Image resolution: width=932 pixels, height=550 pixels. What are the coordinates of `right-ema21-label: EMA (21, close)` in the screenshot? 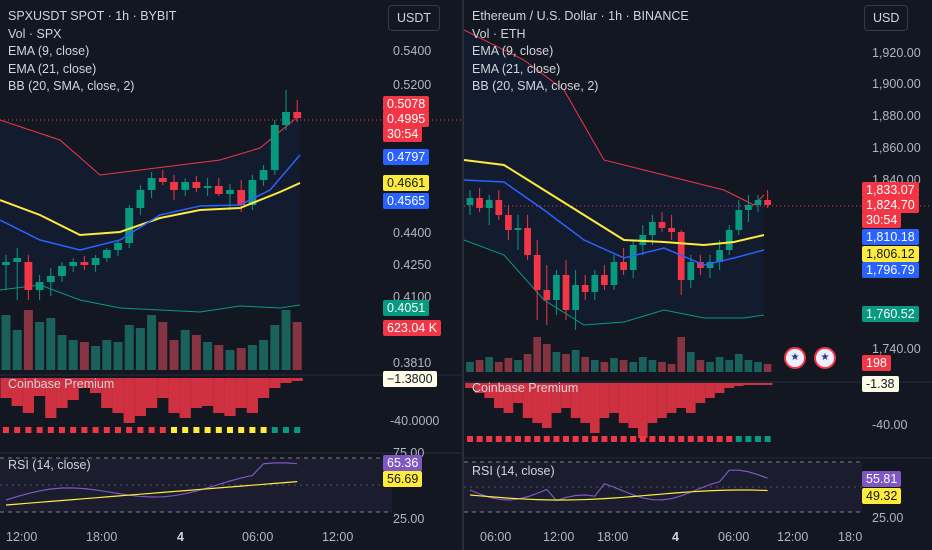 It's located at (516, 68).